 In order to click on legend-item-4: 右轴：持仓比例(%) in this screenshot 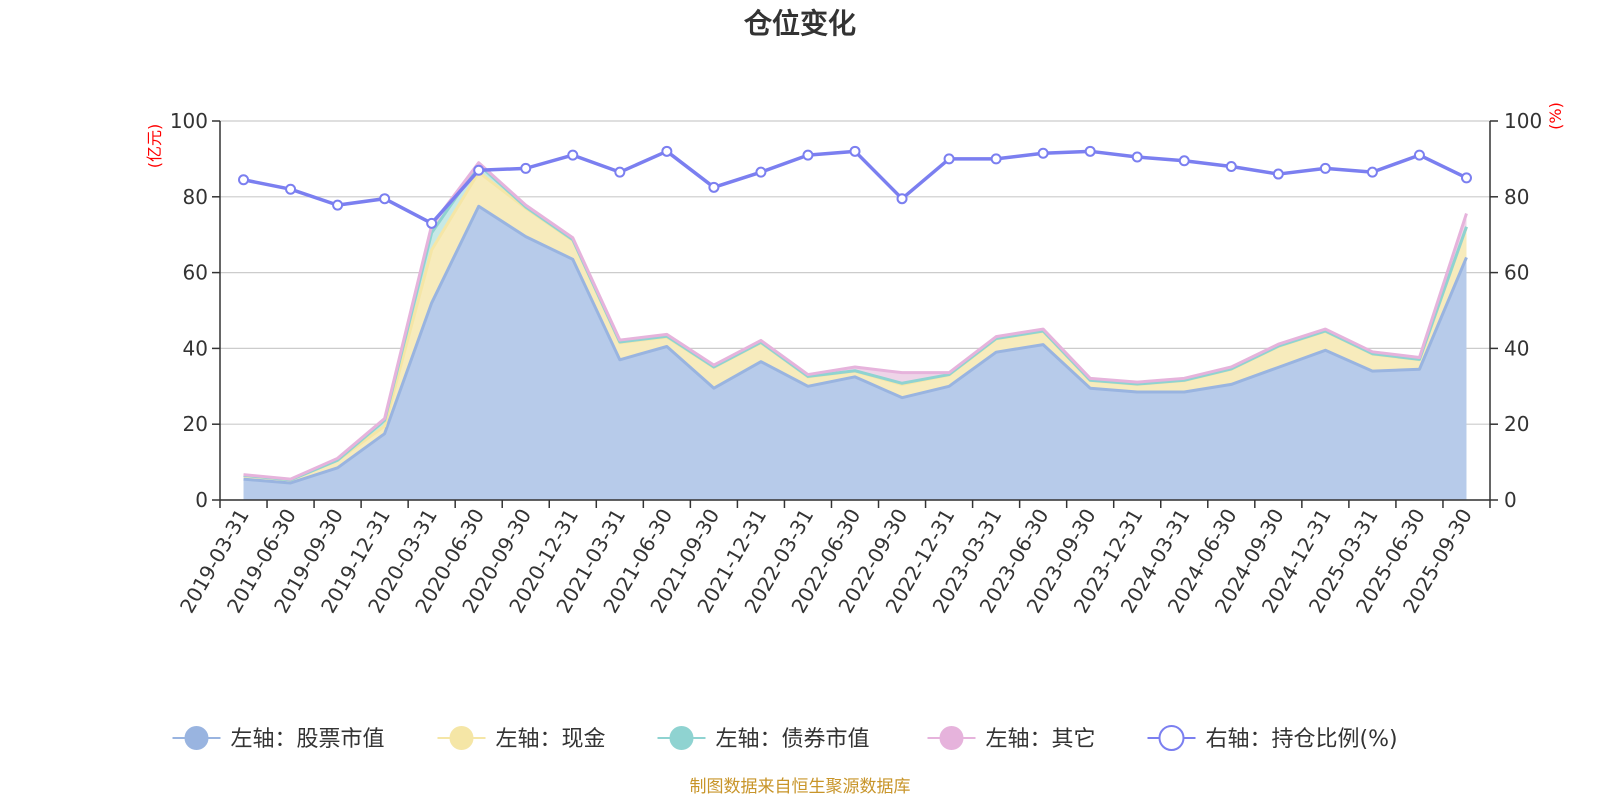, I will do `click(1272, 738)`.